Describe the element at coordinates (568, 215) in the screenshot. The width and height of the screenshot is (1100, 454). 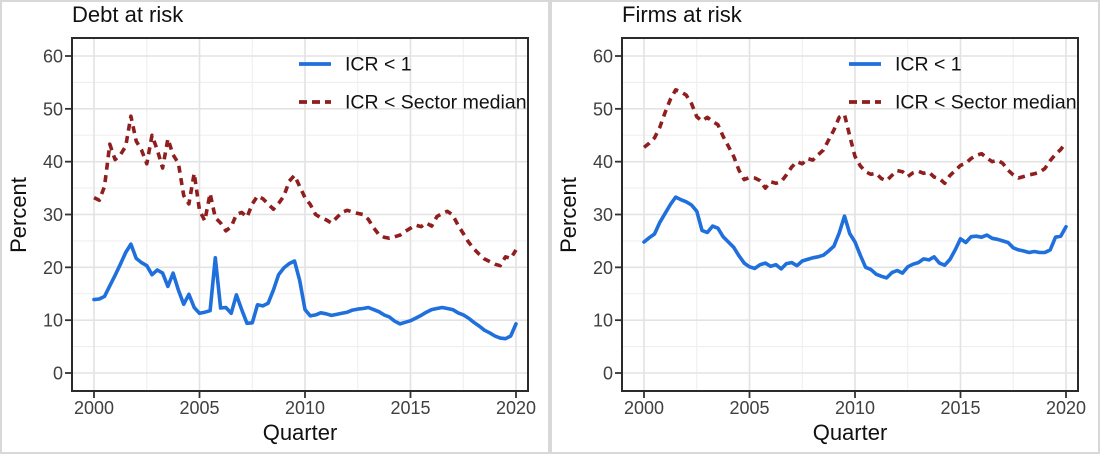
I see `y-axis-title-firms: Percent` at that location.